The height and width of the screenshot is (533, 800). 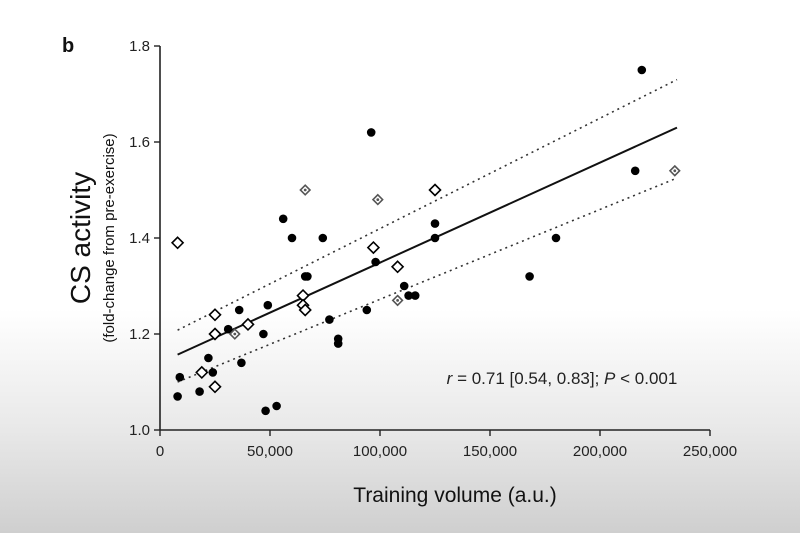 What do you see at coordinates (139, 46) in the screenshot?
I see `y-tick-label: 1.8` at bounding box center [139, 46].